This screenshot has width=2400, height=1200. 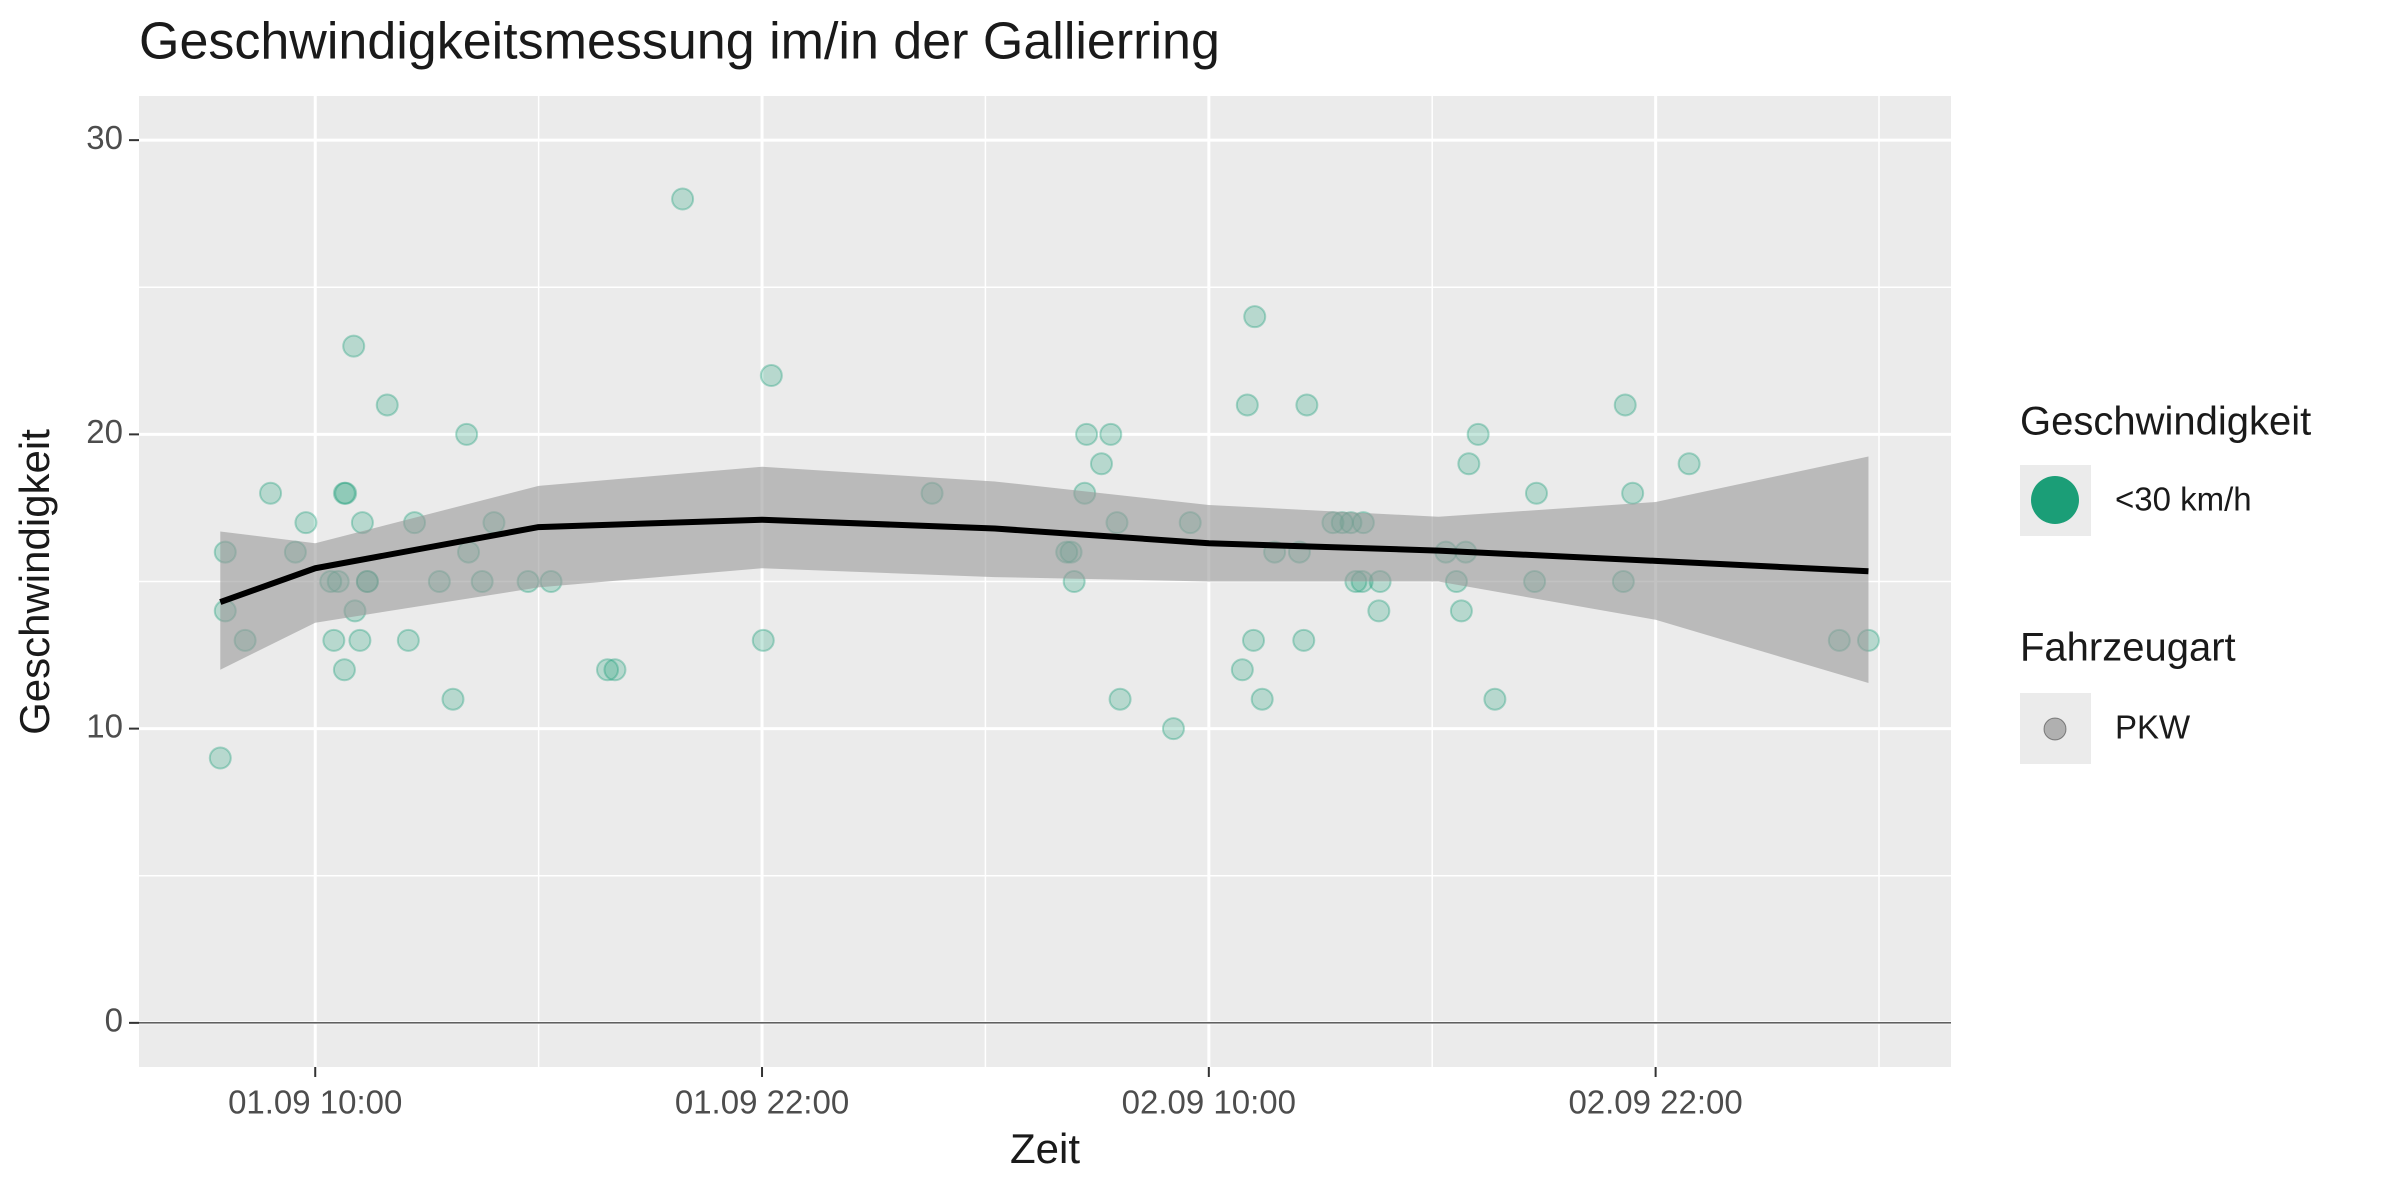 I want to click on legend-title: Geschwindigkeit, so click(x=2165, y=422).